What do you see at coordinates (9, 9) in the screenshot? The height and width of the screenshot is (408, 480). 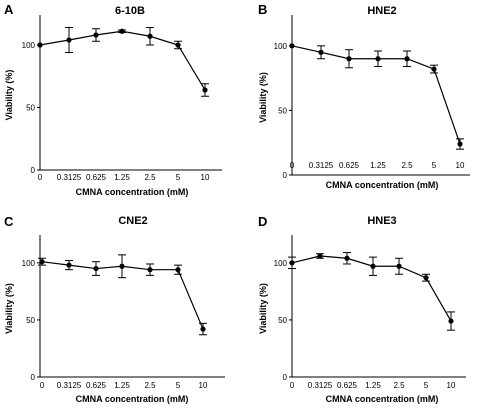 I see `panel-letter: A` at bounding box center [9, 9].